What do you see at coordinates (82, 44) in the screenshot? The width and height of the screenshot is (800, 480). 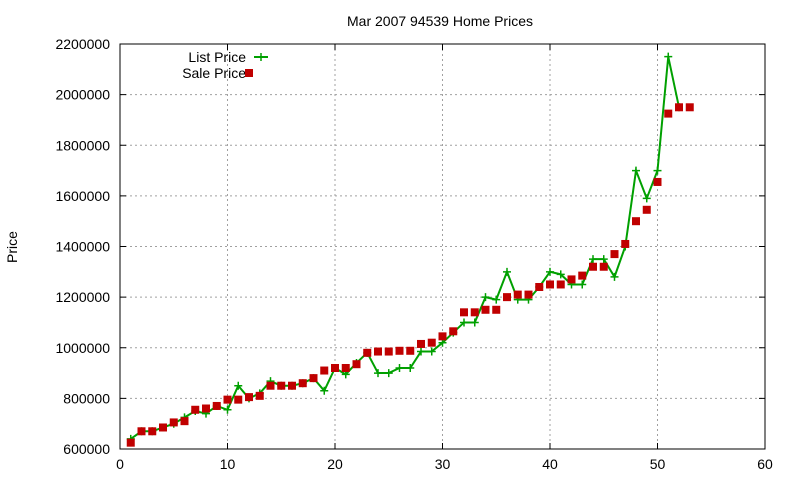 I see `y-tick-label: 2200000` at bounding box center [82, 44].